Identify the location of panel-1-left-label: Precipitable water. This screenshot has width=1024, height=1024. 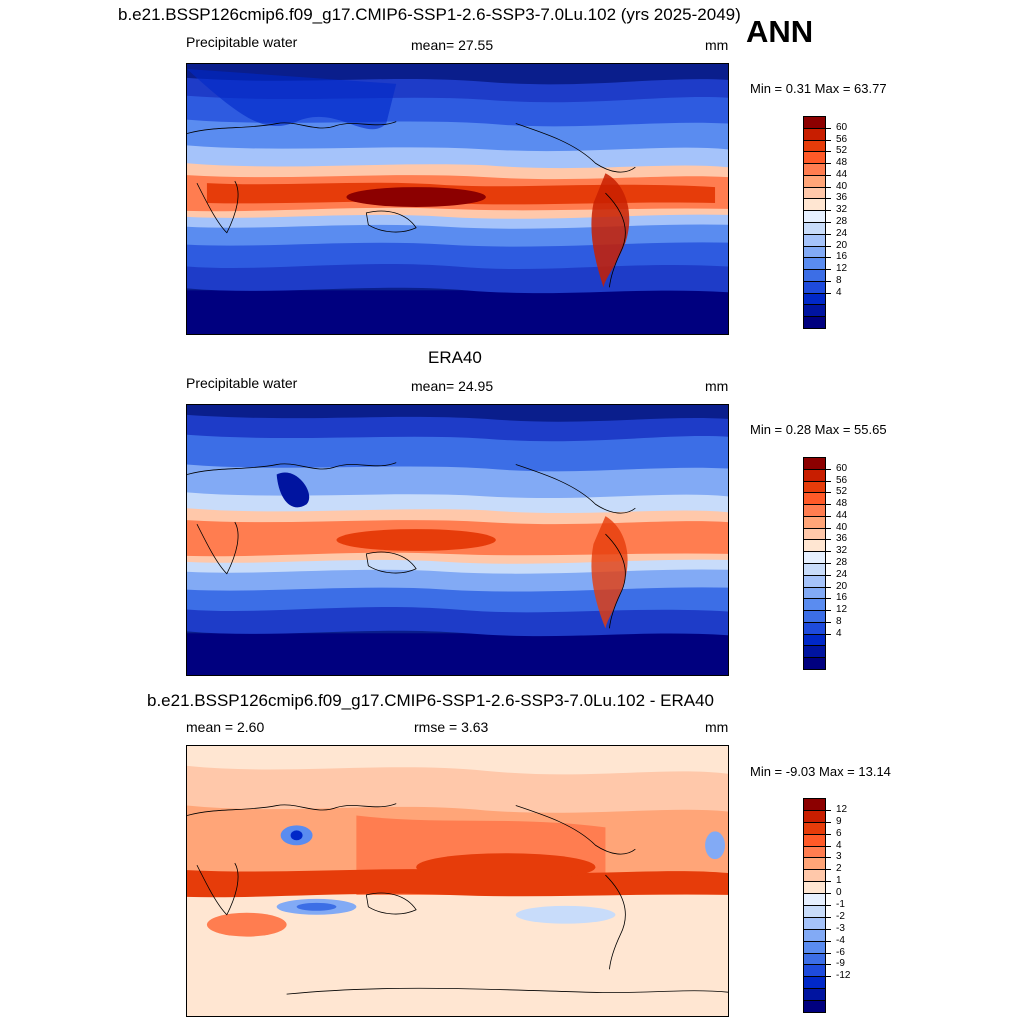
(242, 42).